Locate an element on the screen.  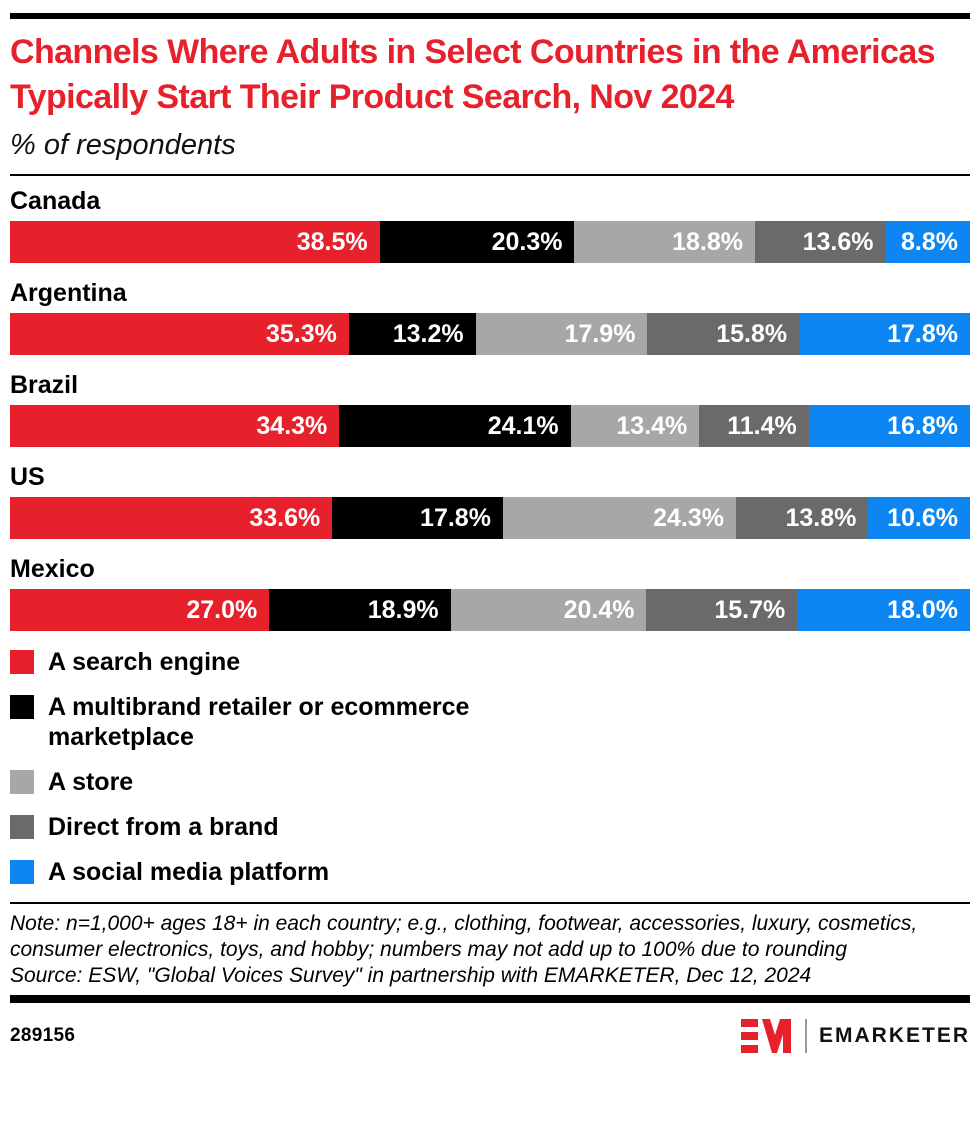
segment-value-label: 18.0% is located at coordinates (922, 609).